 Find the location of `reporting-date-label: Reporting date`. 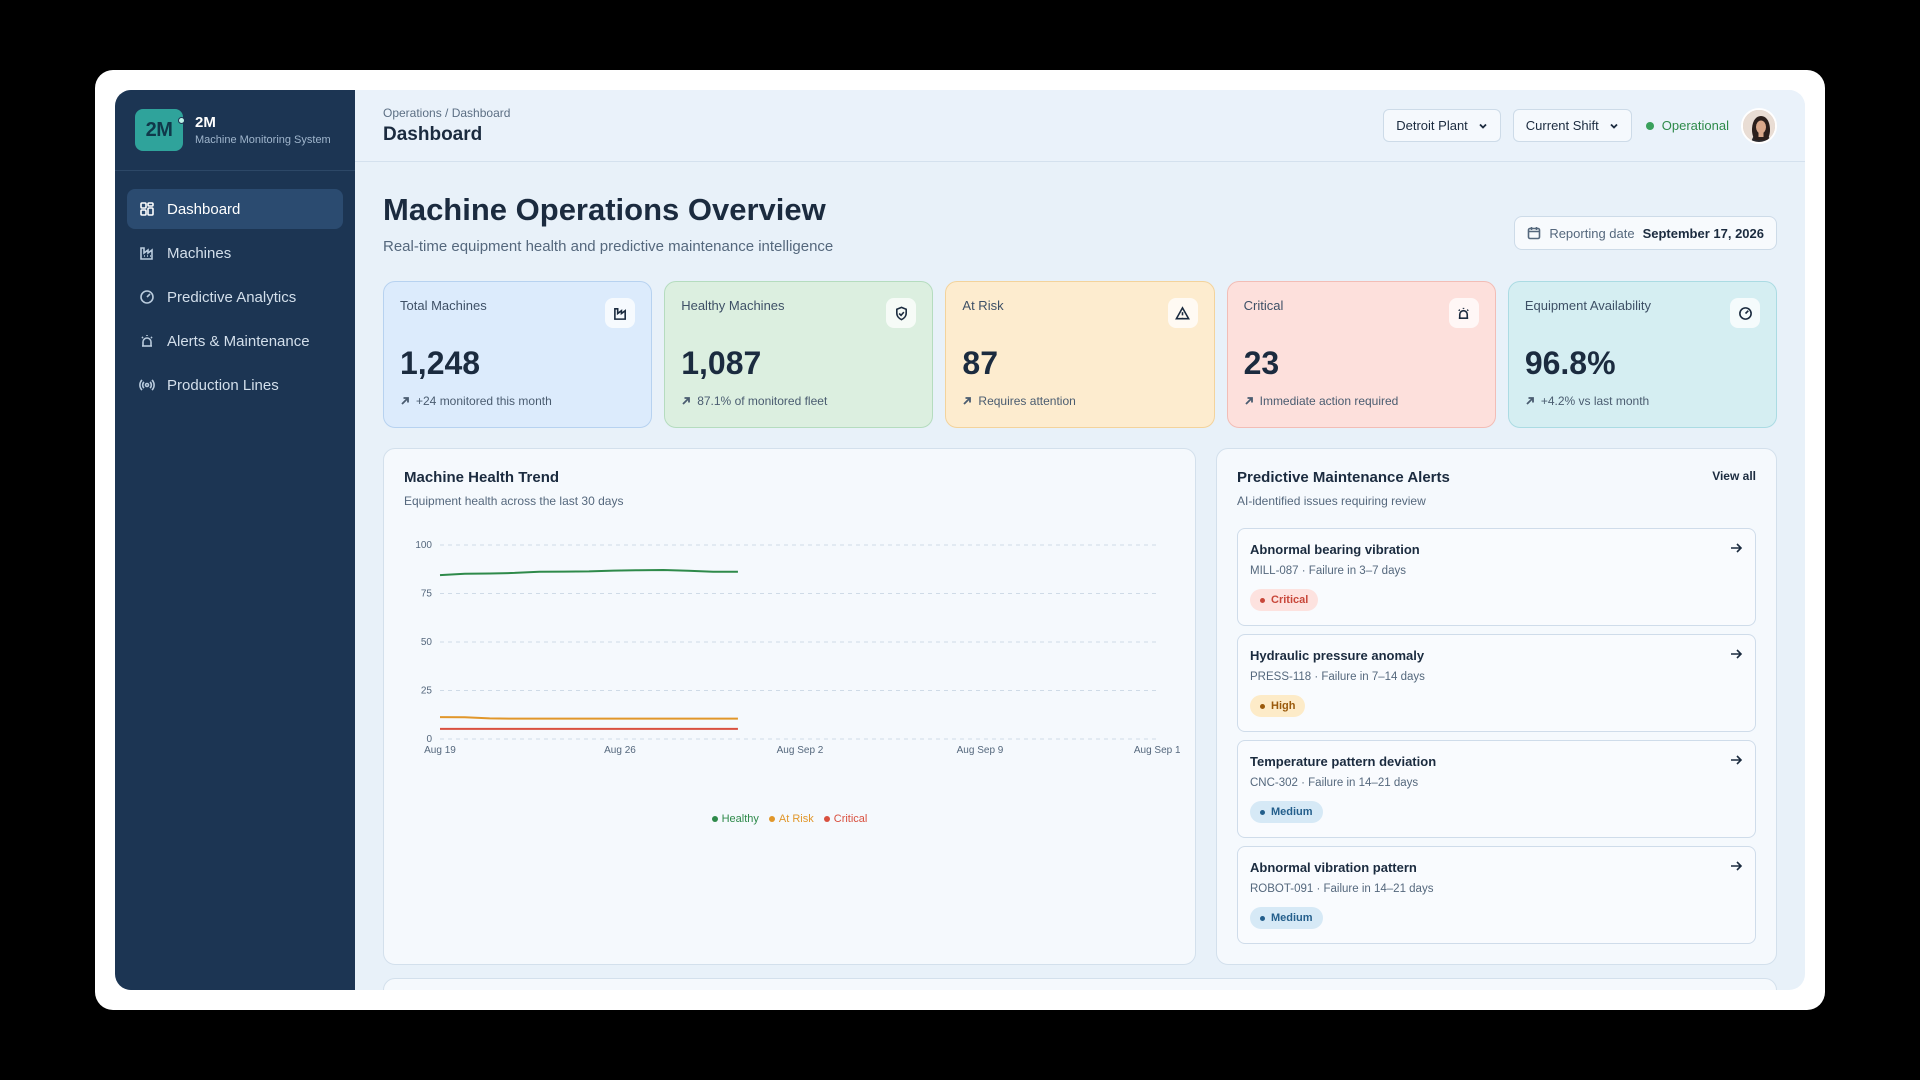

reporting-date-label: Reporting date is located at coordinates (1592, 233).